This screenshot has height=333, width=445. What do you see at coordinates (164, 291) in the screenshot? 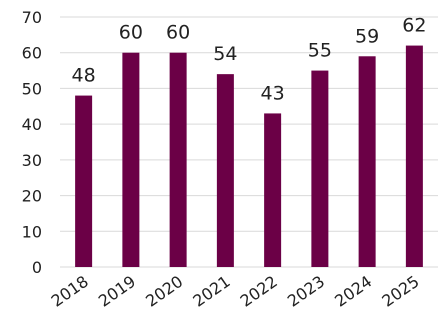
I see `x-tick-label-2020: 2020` at bounding box center [164, 291].